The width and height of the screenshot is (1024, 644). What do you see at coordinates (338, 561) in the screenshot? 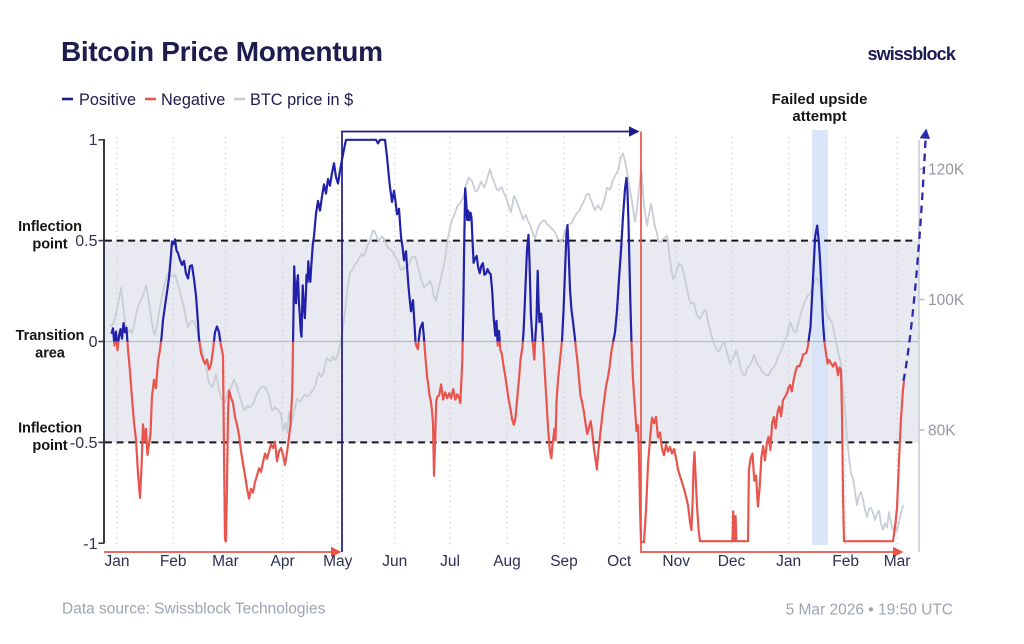
I see `svg-text: May` at bounding box center [338, 561].